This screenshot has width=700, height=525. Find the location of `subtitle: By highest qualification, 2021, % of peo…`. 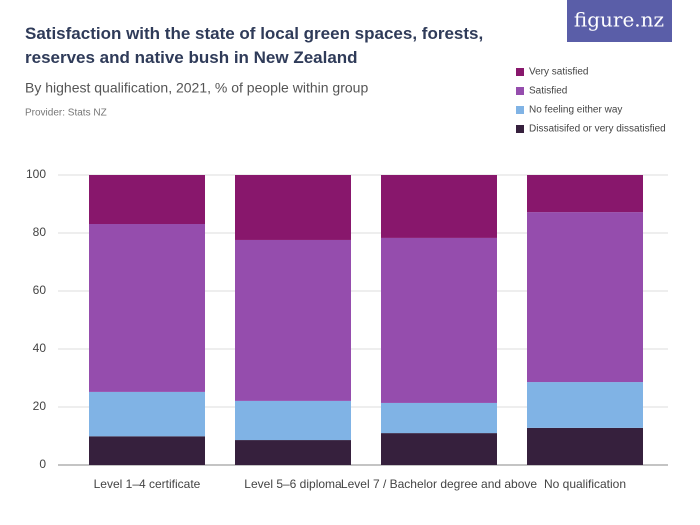

subtitle: By highest qualification, 2021, % of peo… is located at coordinates (196, 88).